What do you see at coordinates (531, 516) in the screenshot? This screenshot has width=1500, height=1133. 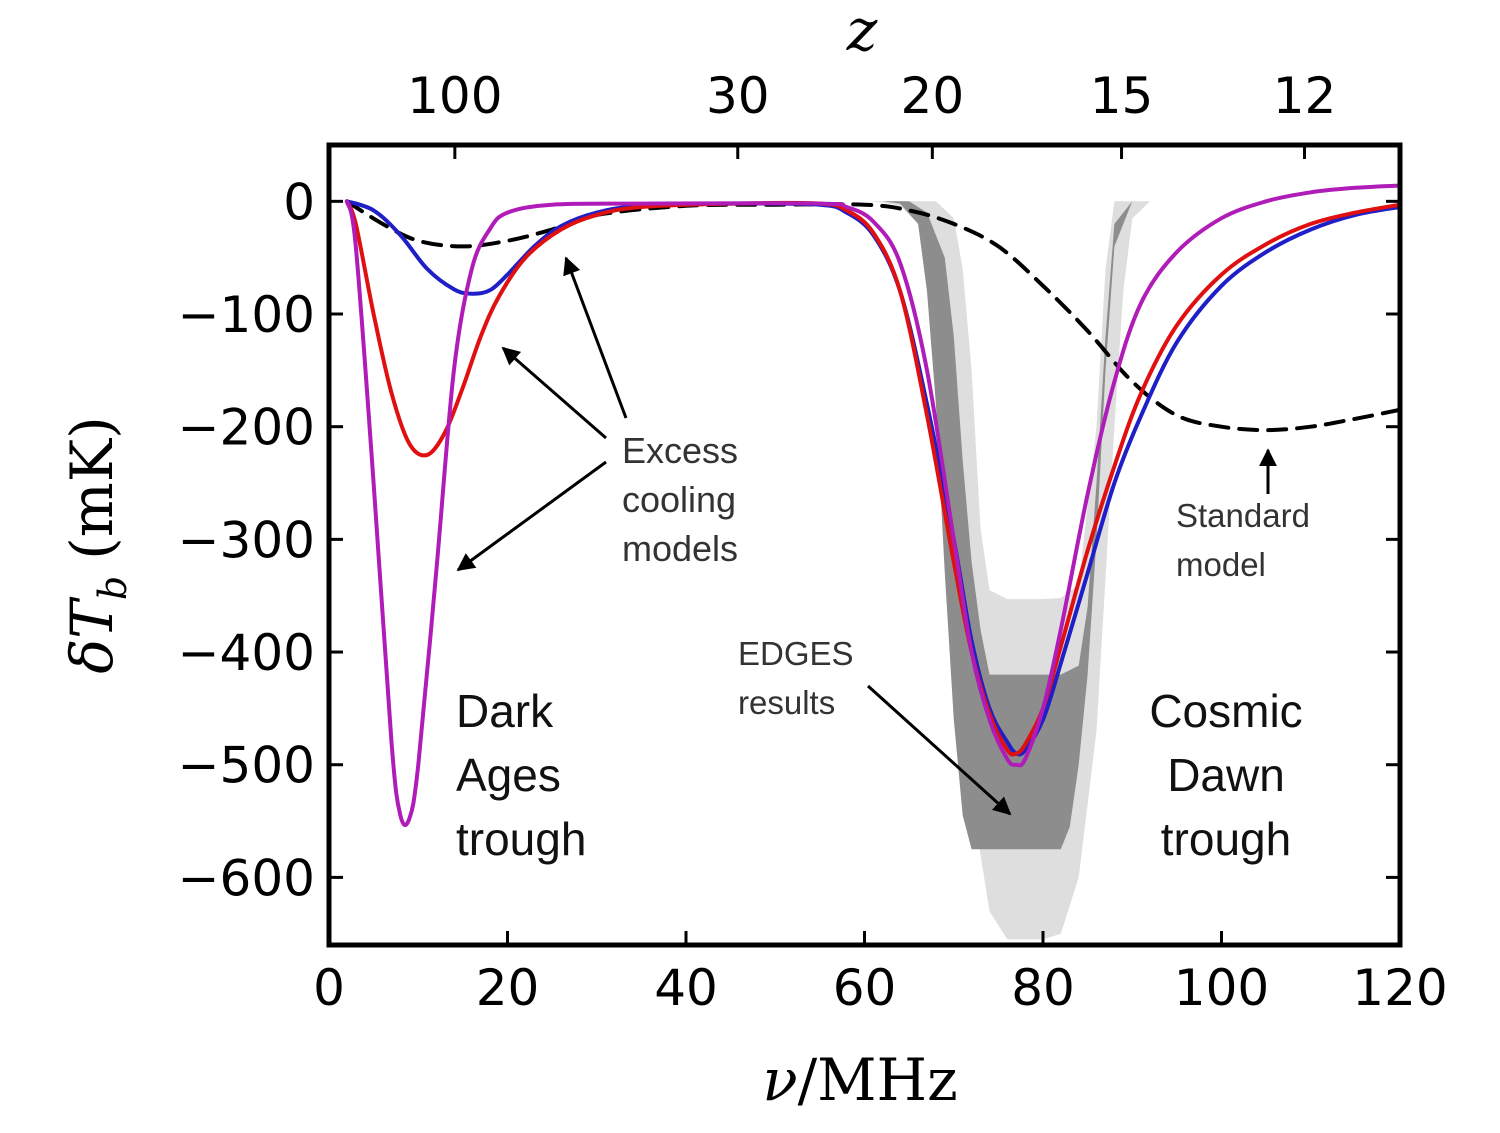 I see `arrow-excess-magenta` at bounding box center [531, 516].